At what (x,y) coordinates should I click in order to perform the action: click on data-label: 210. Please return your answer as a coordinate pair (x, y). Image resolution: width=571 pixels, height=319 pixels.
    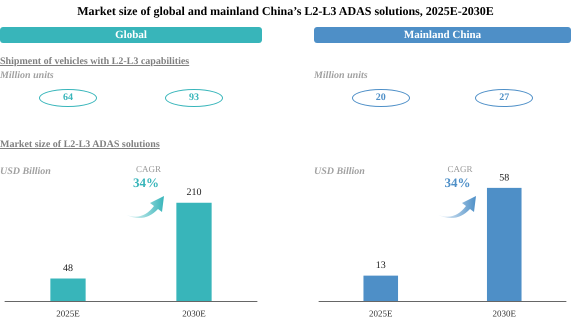
    Looking at the image, I should click on (194, 192).